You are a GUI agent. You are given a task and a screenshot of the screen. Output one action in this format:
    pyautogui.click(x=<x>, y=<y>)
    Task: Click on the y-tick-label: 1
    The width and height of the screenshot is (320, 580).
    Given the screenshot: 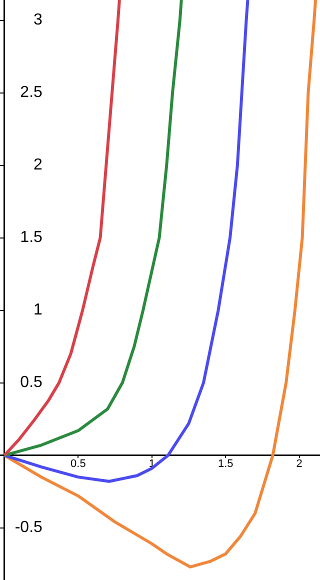 What is the action you would take?
    pyautogui.click(x=38, y=310)
    